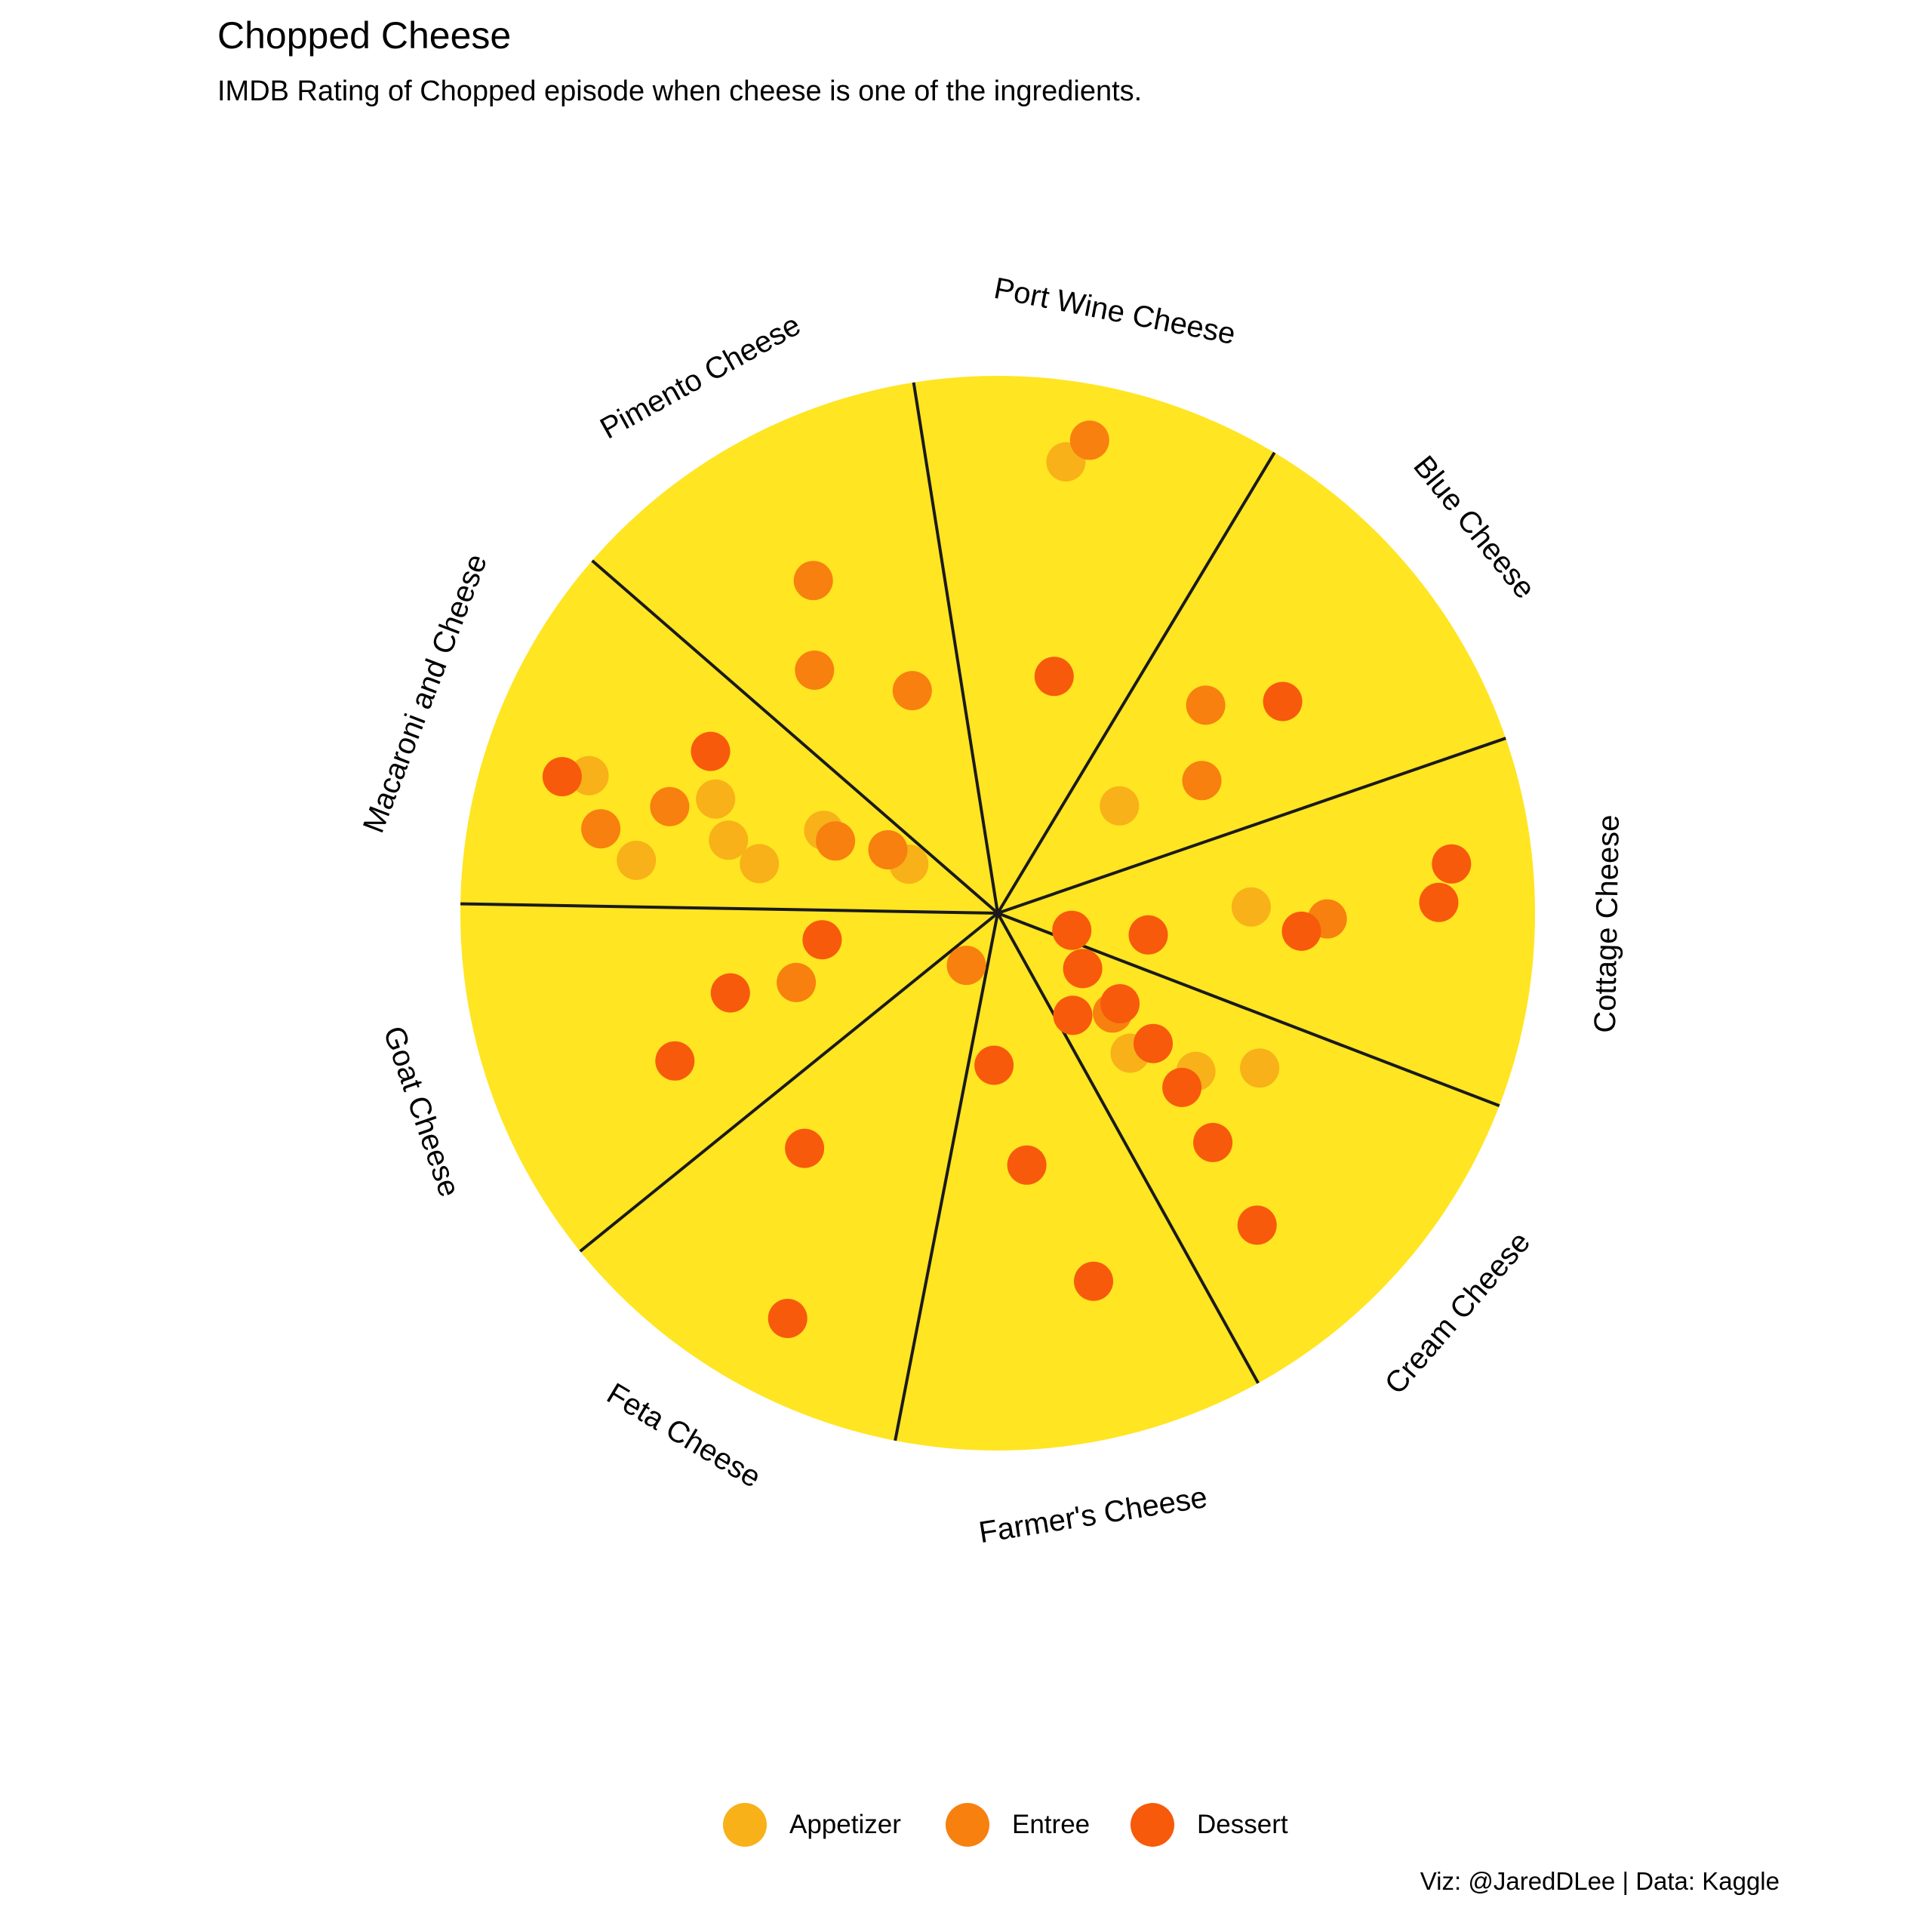 Image resolution: width=1932 pixels, height=1932 pixels. What do you see at coordinates (364, 35) in the screenshot?
I see `chart-title: Chopped Cheese` at bounding box center [364, 35].